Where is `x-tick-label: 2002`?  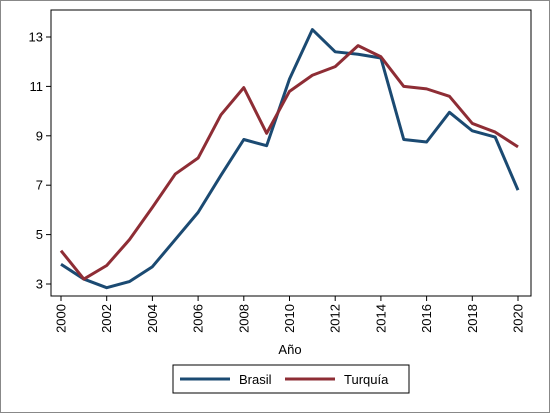
x-tick-label: 2002 is located at coordinates (106, 318).